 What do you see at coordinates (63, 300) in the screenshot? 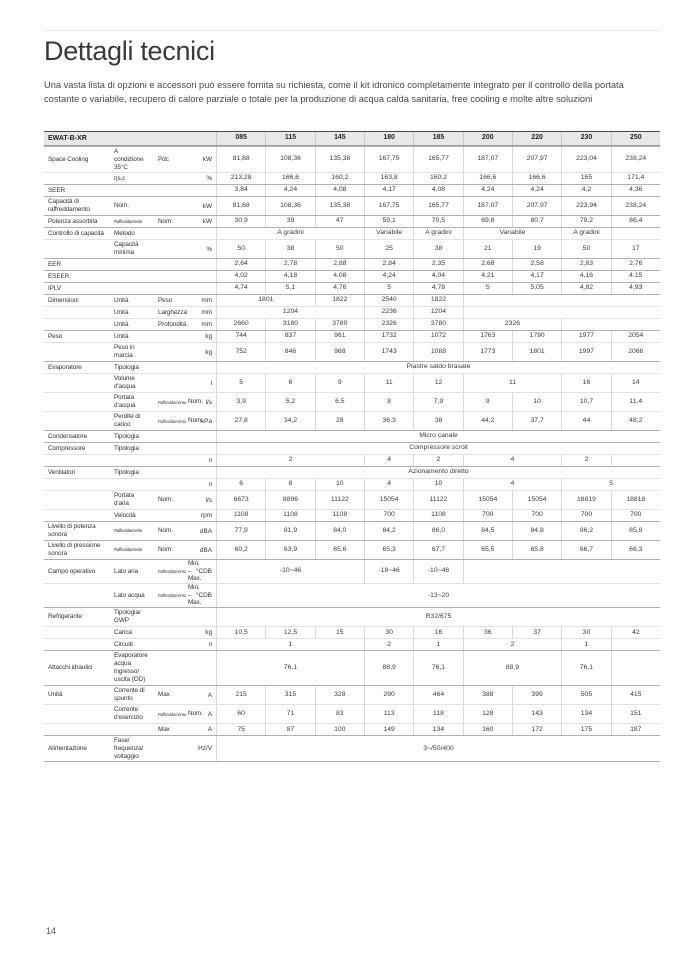
I see `row-label-main: Dimensioni` at bounding box center [63, 300].